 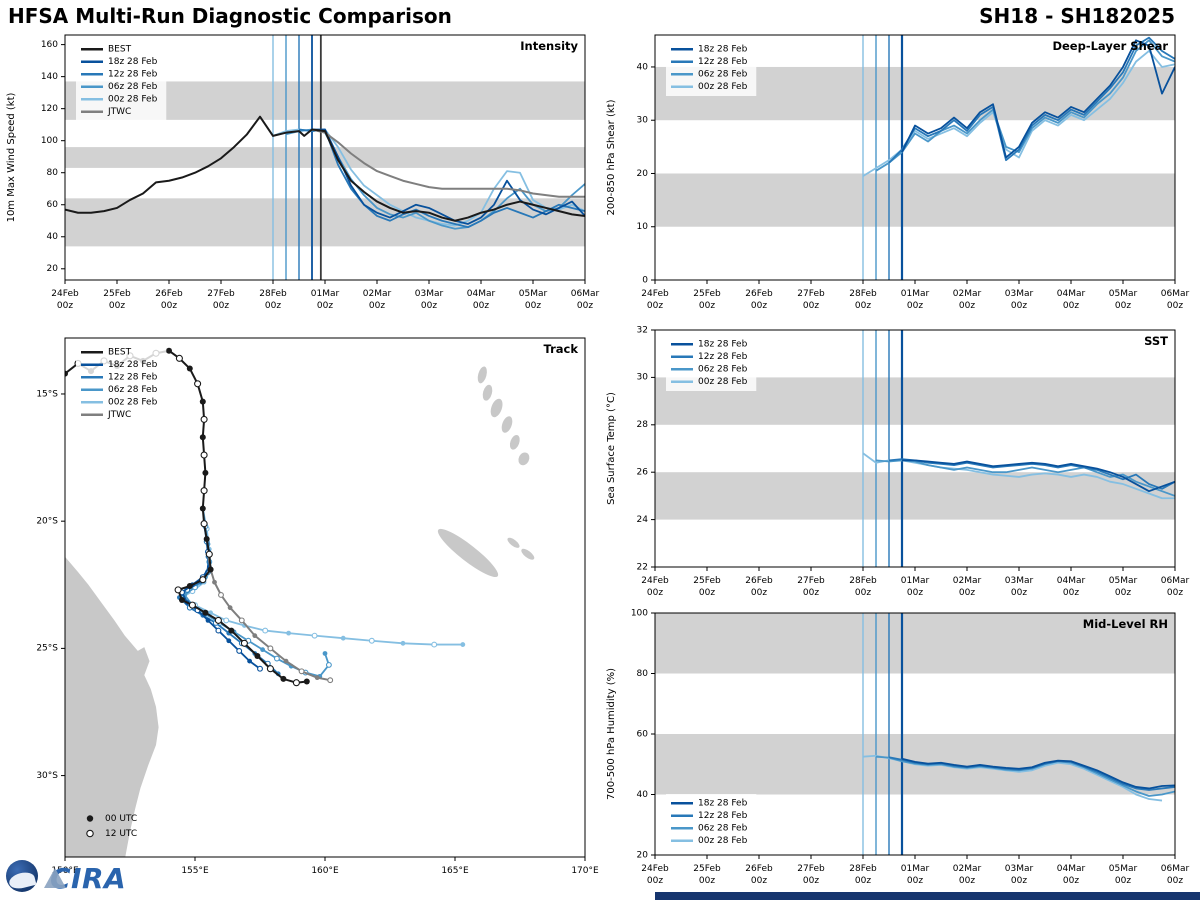 What do you see at coordinates (927, 896) in the screenshot?
I see `footer-accent-bar` at bounding box center [927, 896].